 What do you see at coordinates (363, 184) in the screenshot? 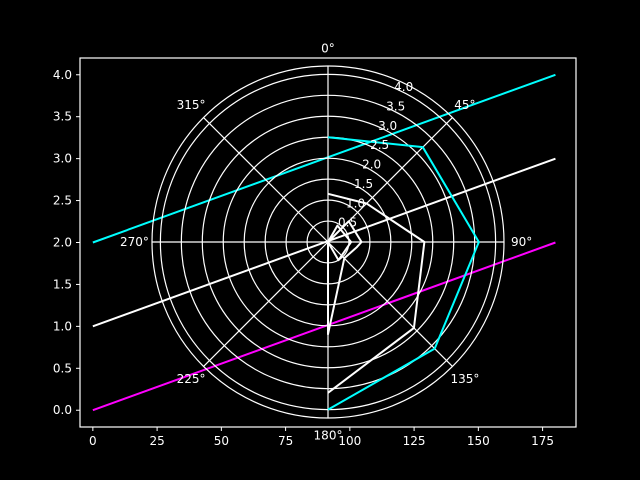
I see `polar-radial-label-2: 1.5` at bounding box center [363, 184].